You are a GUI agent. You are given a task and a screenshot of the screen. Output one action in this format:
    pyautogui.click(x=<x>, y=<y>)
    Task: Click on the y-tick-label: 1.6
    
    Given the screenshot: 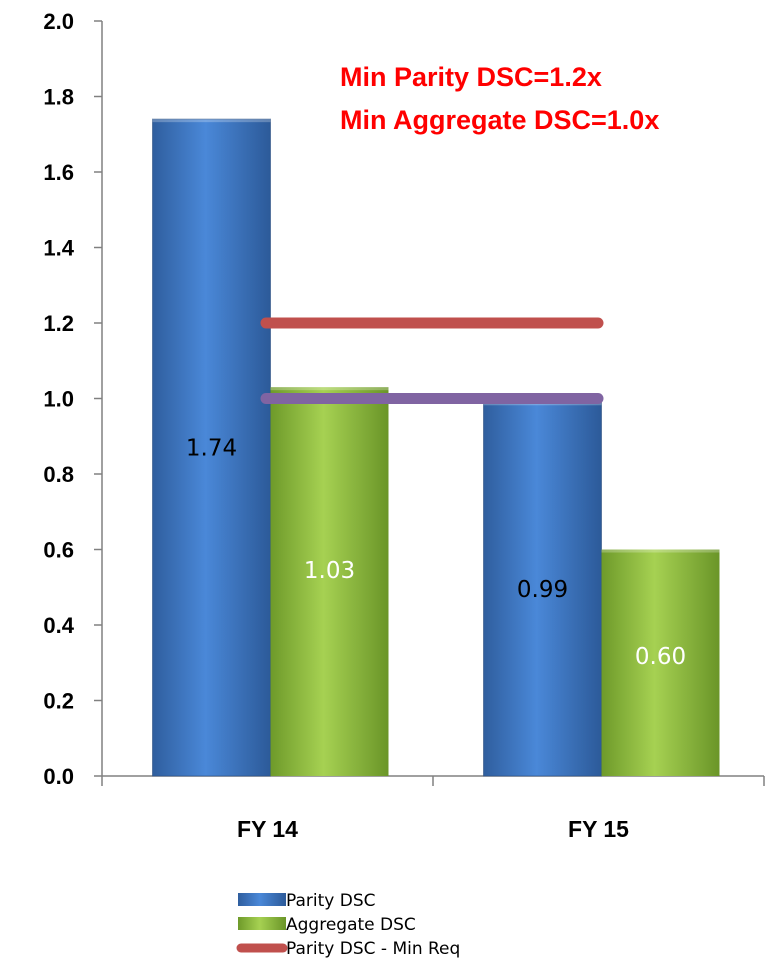 What is the action you would take?
    pyautogui.click(x=58, y=172)
    